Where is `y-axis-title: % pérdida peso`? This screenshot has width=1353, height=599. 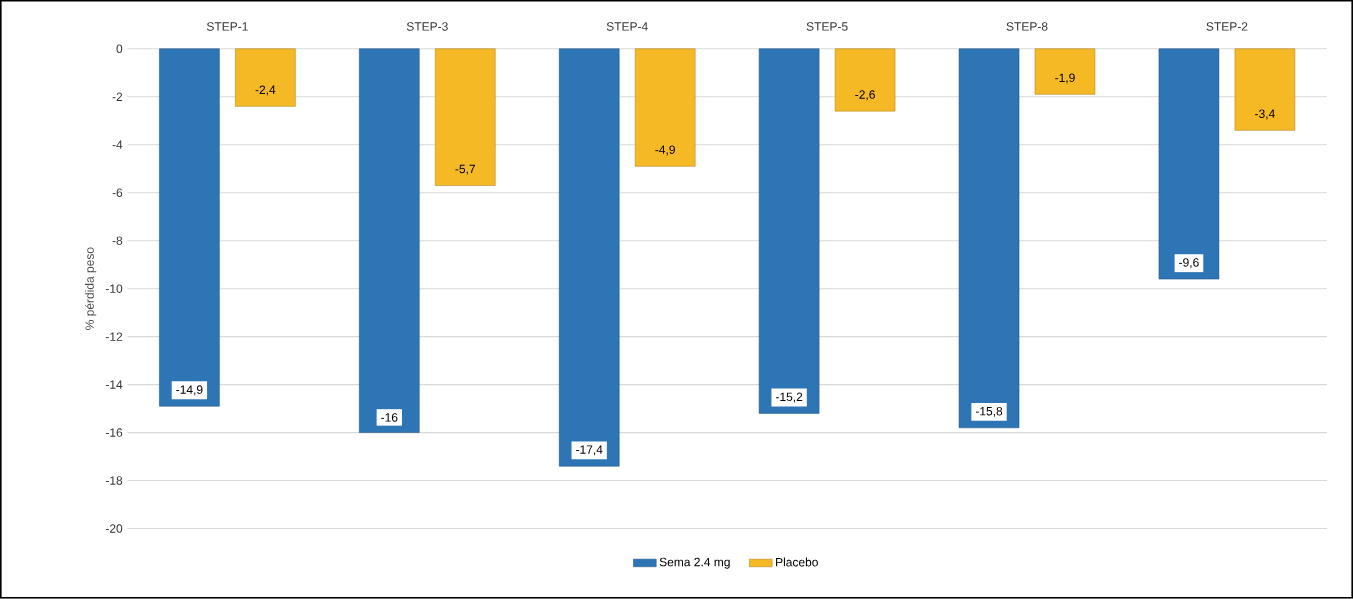 y-axis-title: % pérdida peso is located at coordinates (90, 289).